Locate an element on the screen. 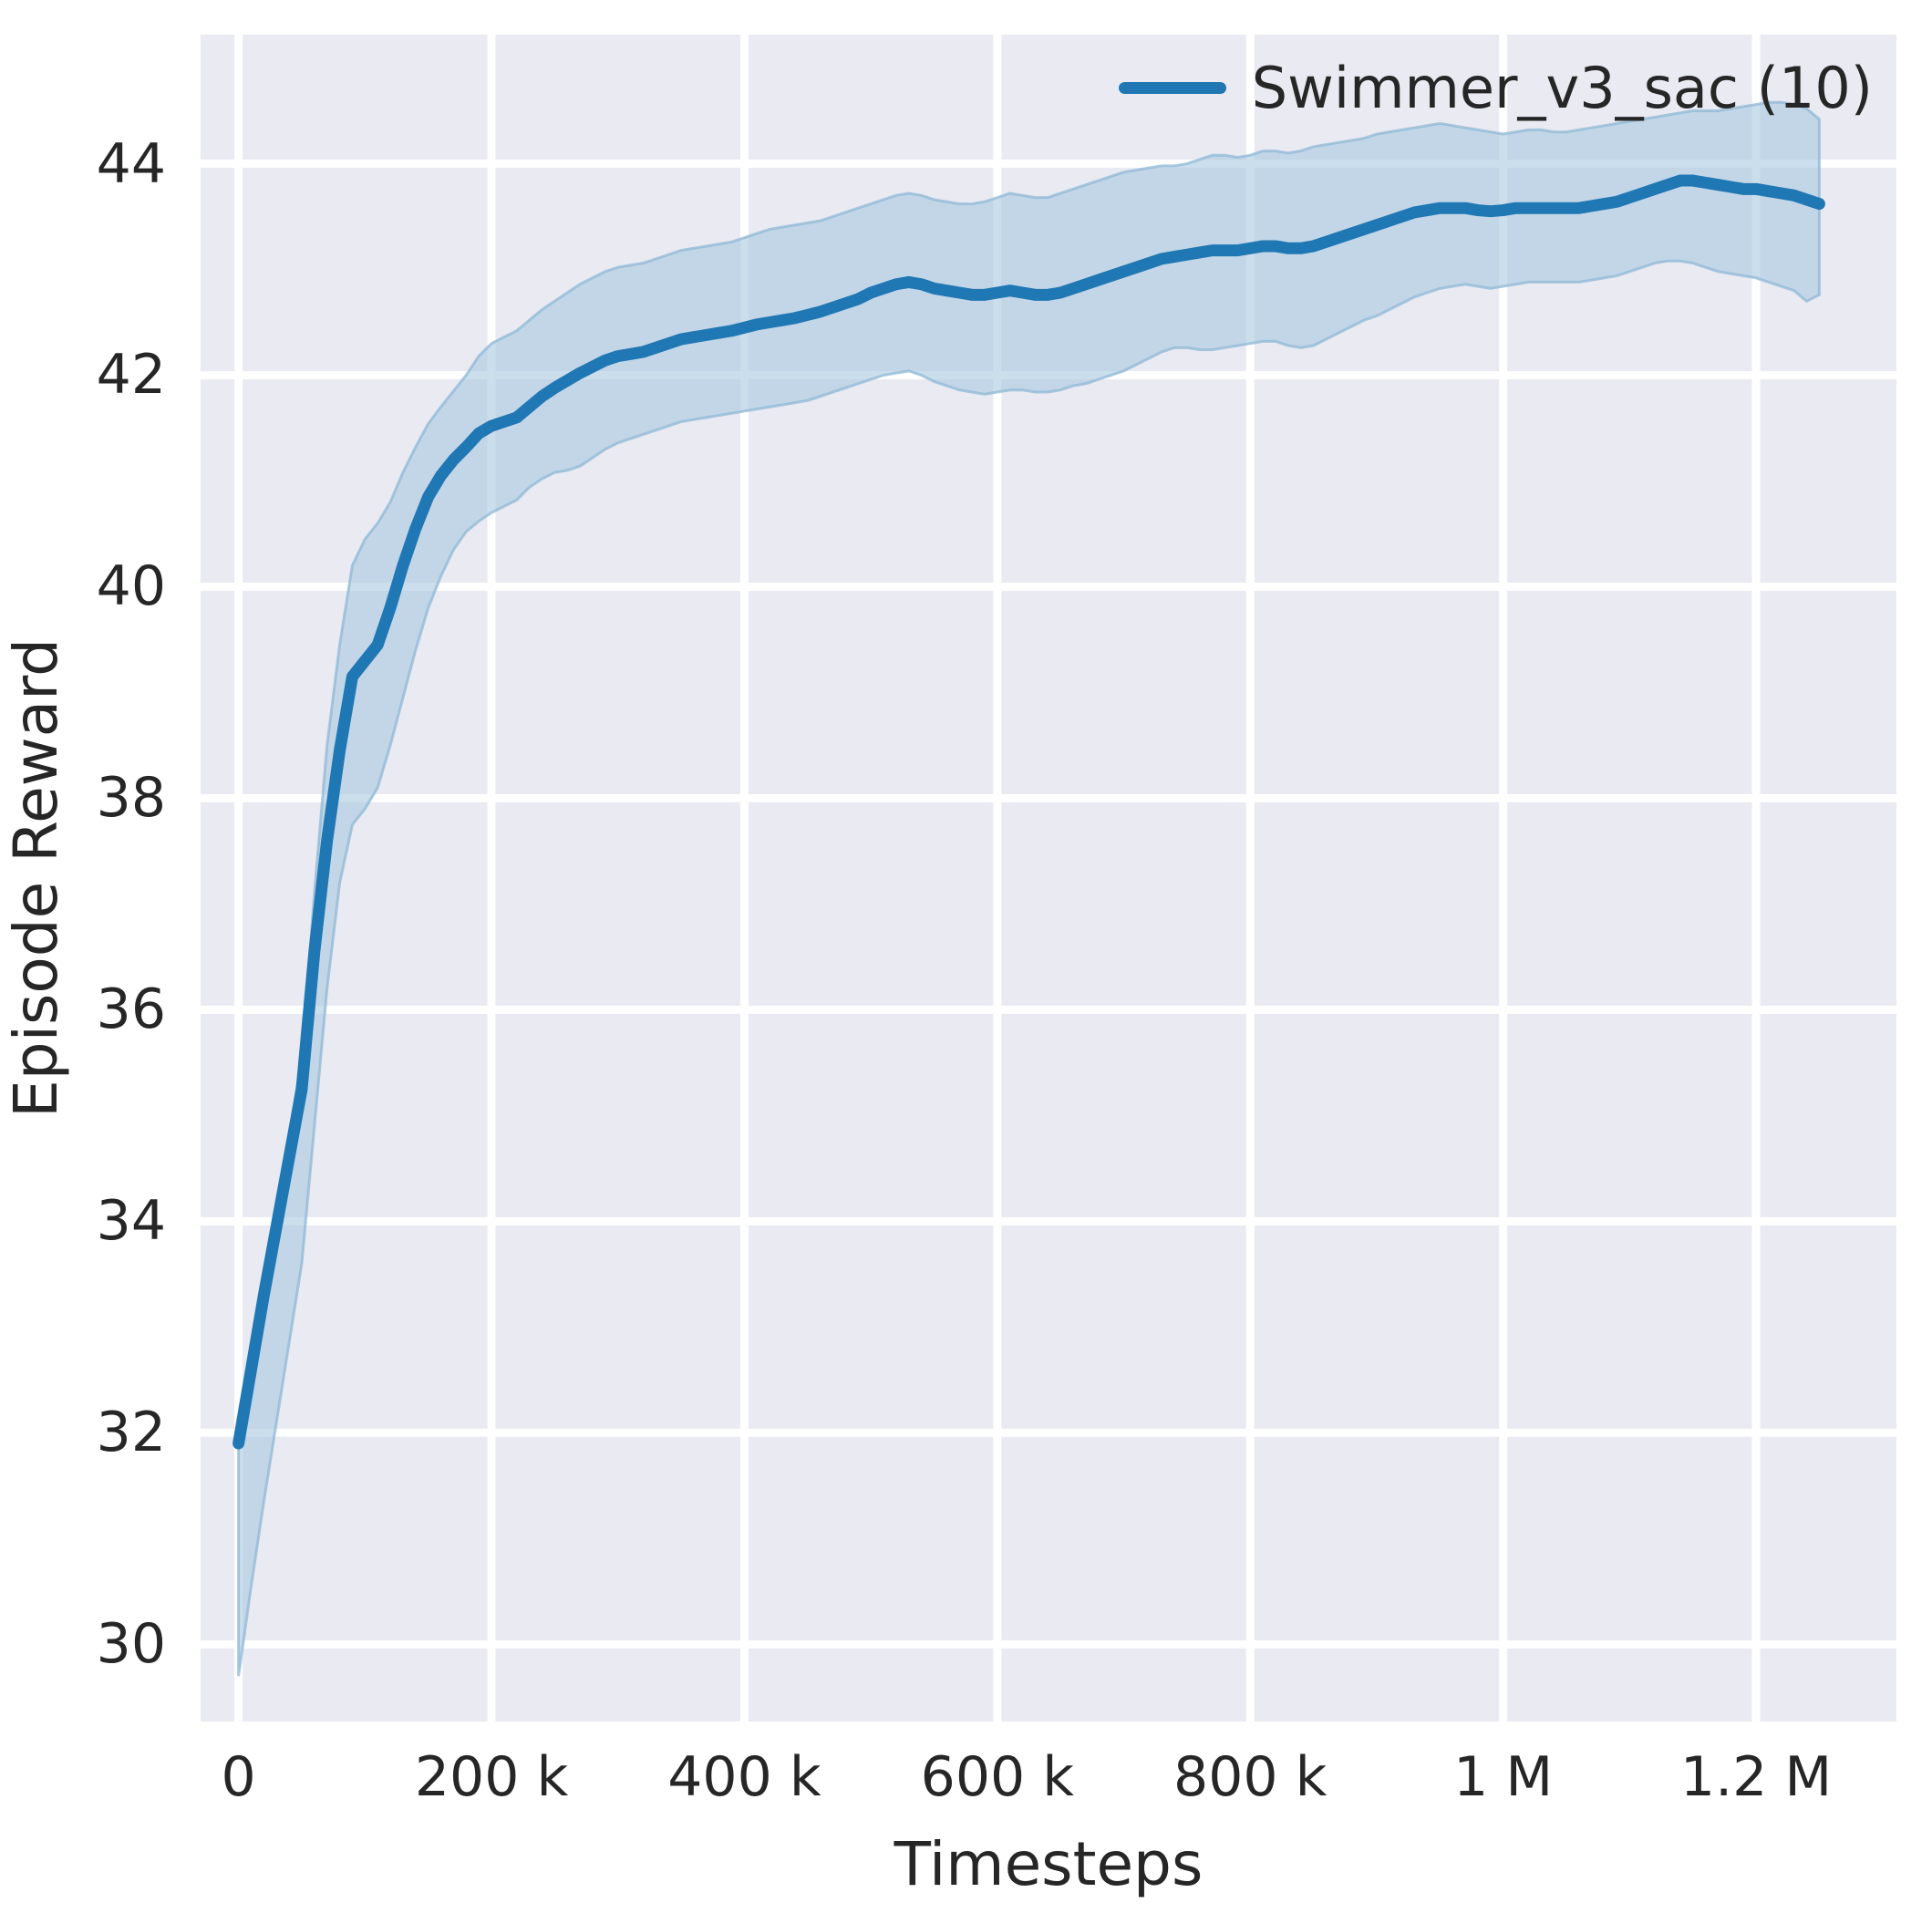 The height and width of the screenshot is (1913, 1932). chart-legend: Swimmer_v3_sac (10) is located at coordinates (1496, 88).